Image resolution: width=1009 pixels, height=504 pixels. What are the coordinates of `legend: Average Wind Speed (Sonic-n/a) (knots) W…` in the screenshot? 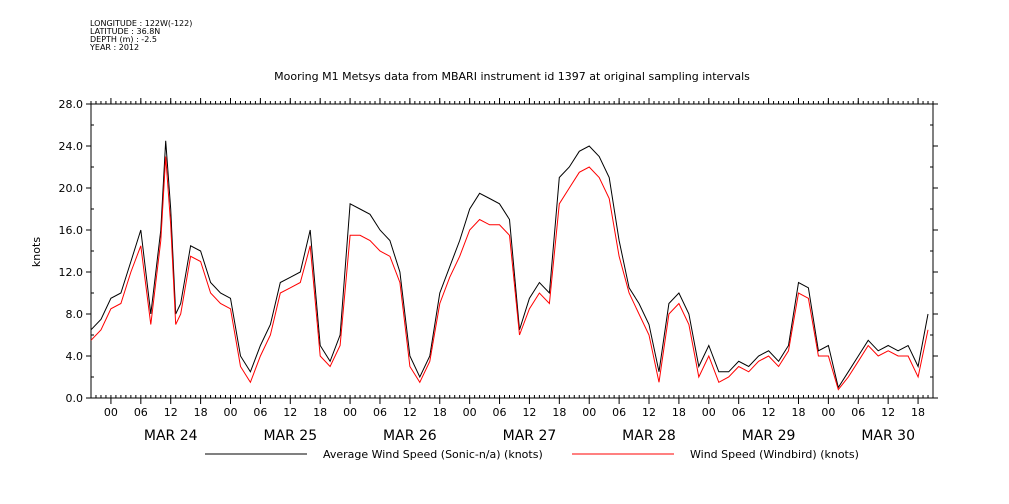 It's located at (532, 454).